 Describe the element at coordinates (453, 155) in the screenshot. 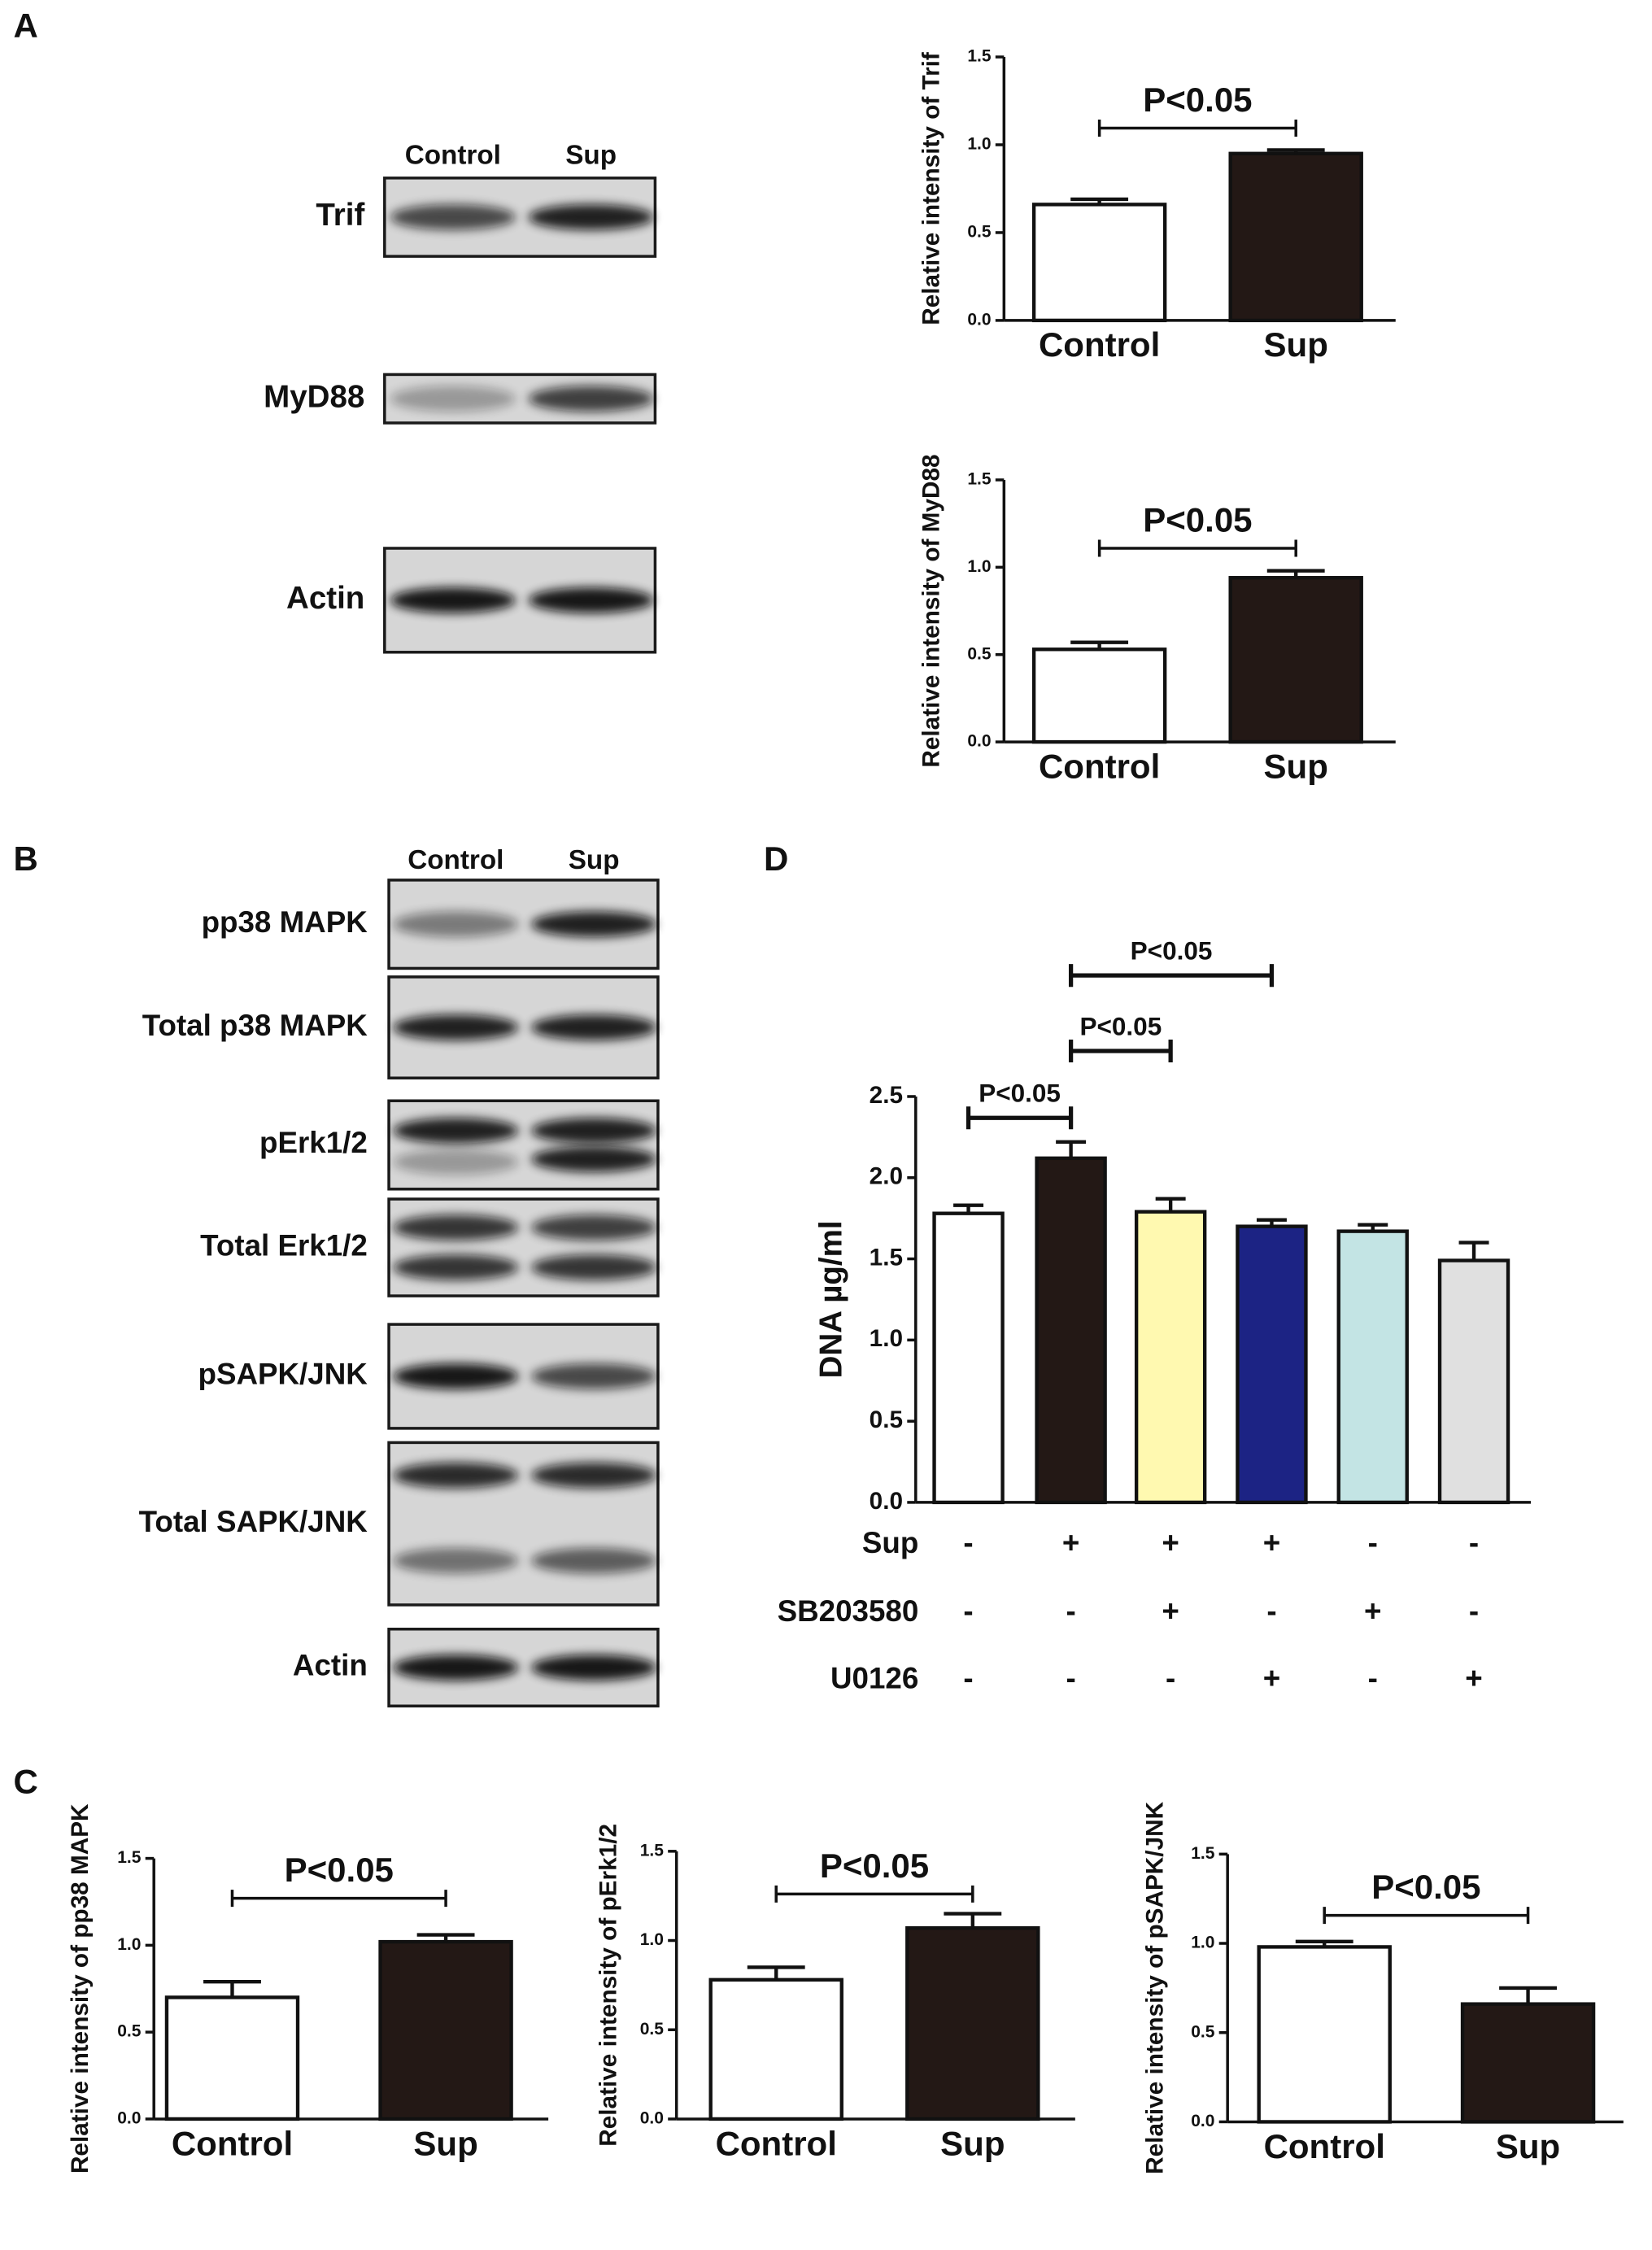

I see `lane-label: Control` at that location.